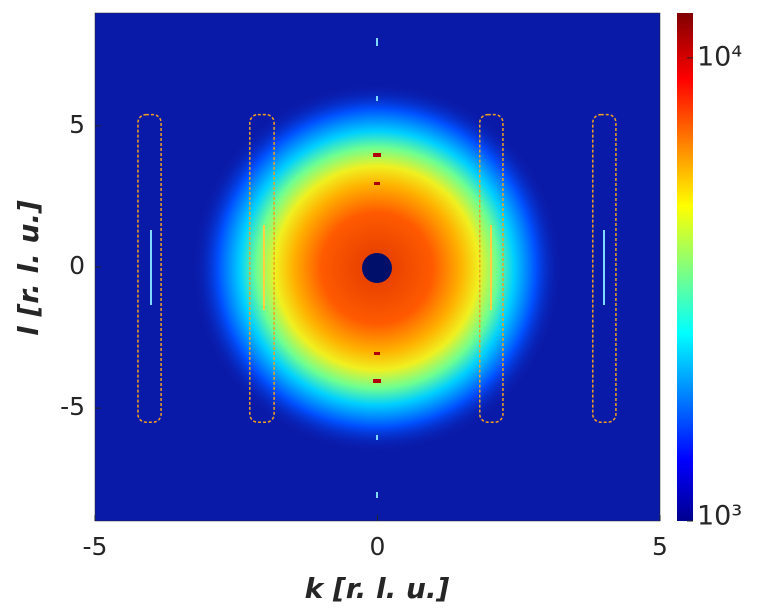 The image size is (761, 609). I want to click on x-tick-label: 5, so click(660, 546).